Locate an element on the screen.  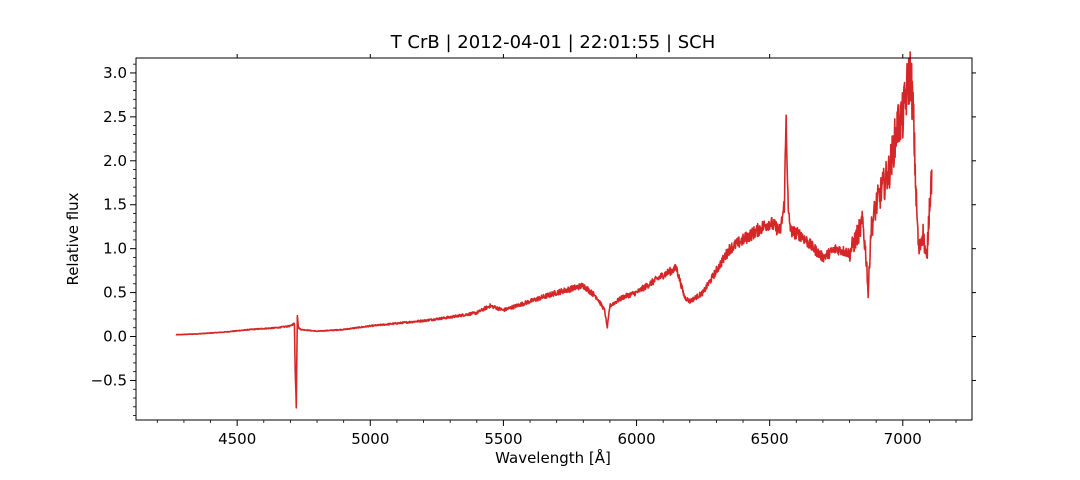
chart-title: T CrB | 2012-04-01 | 22:01:55 | SCH is located at coordinates (553, 42).